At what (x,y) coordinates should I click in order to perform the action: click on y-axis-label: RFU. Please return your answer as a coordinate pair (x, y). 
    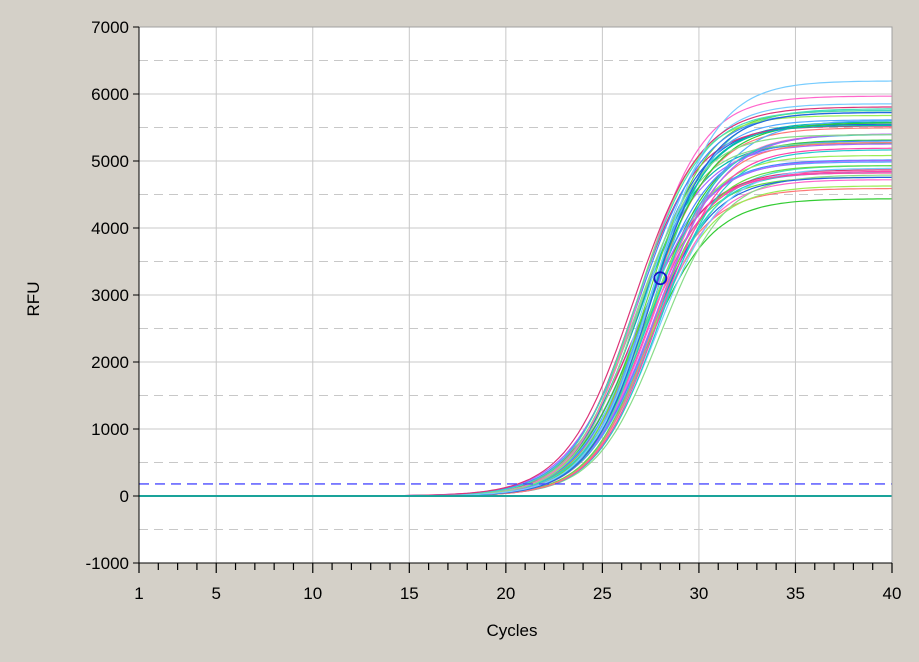
    Looking at the image, I should click on (33, 299).